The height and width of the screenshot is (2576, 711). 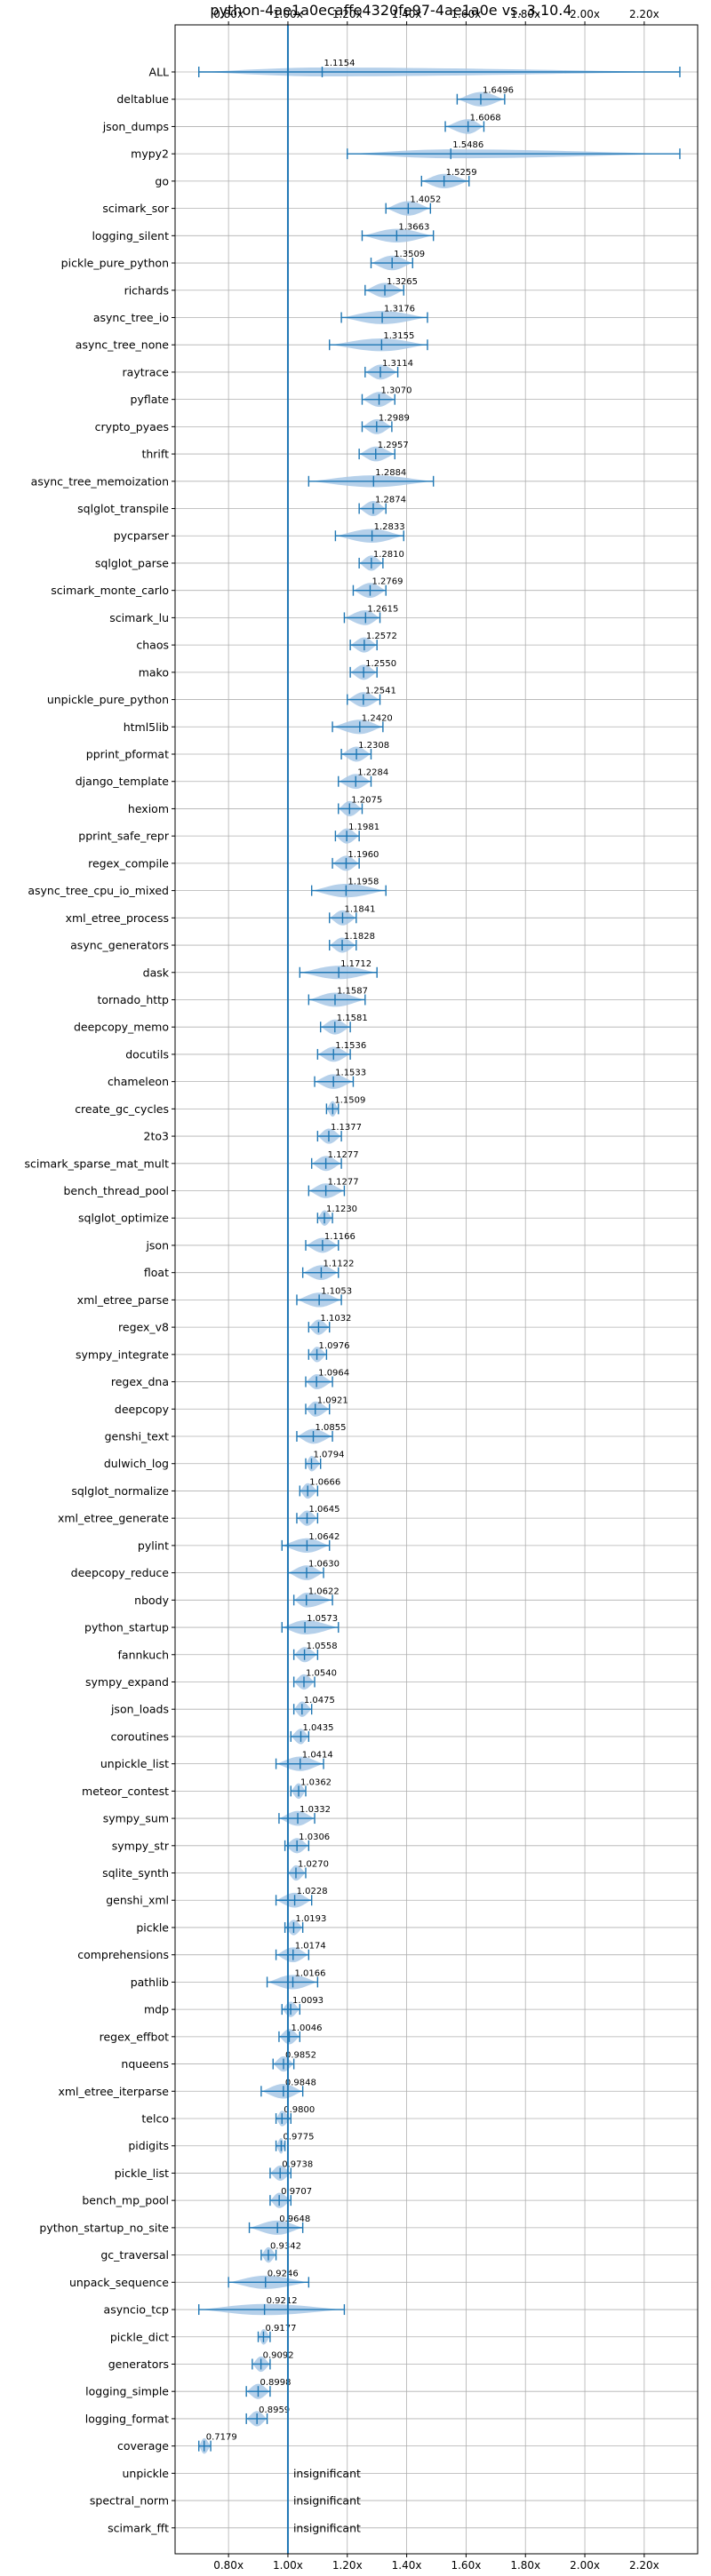 What do you see at coordinates (314, 1837) in the screenshot?
I see `median-value-label: 1.0306` at bounding box center [314, 1837].